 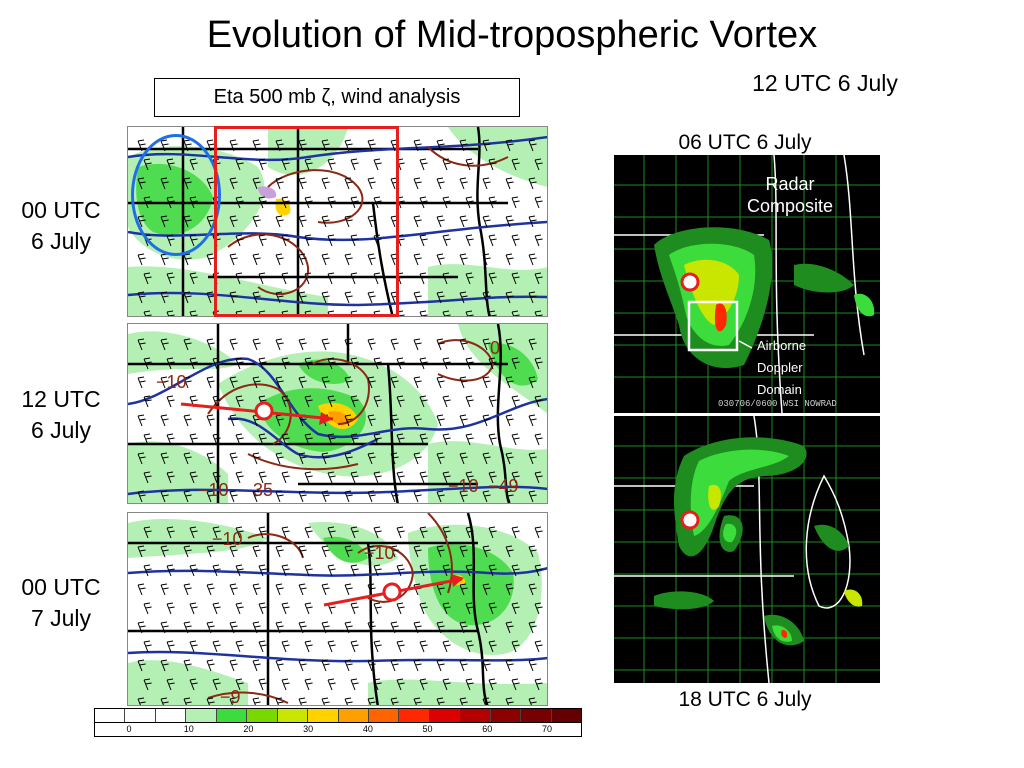 I want to click on vortex-center-marker, so click(x=690, y=520).